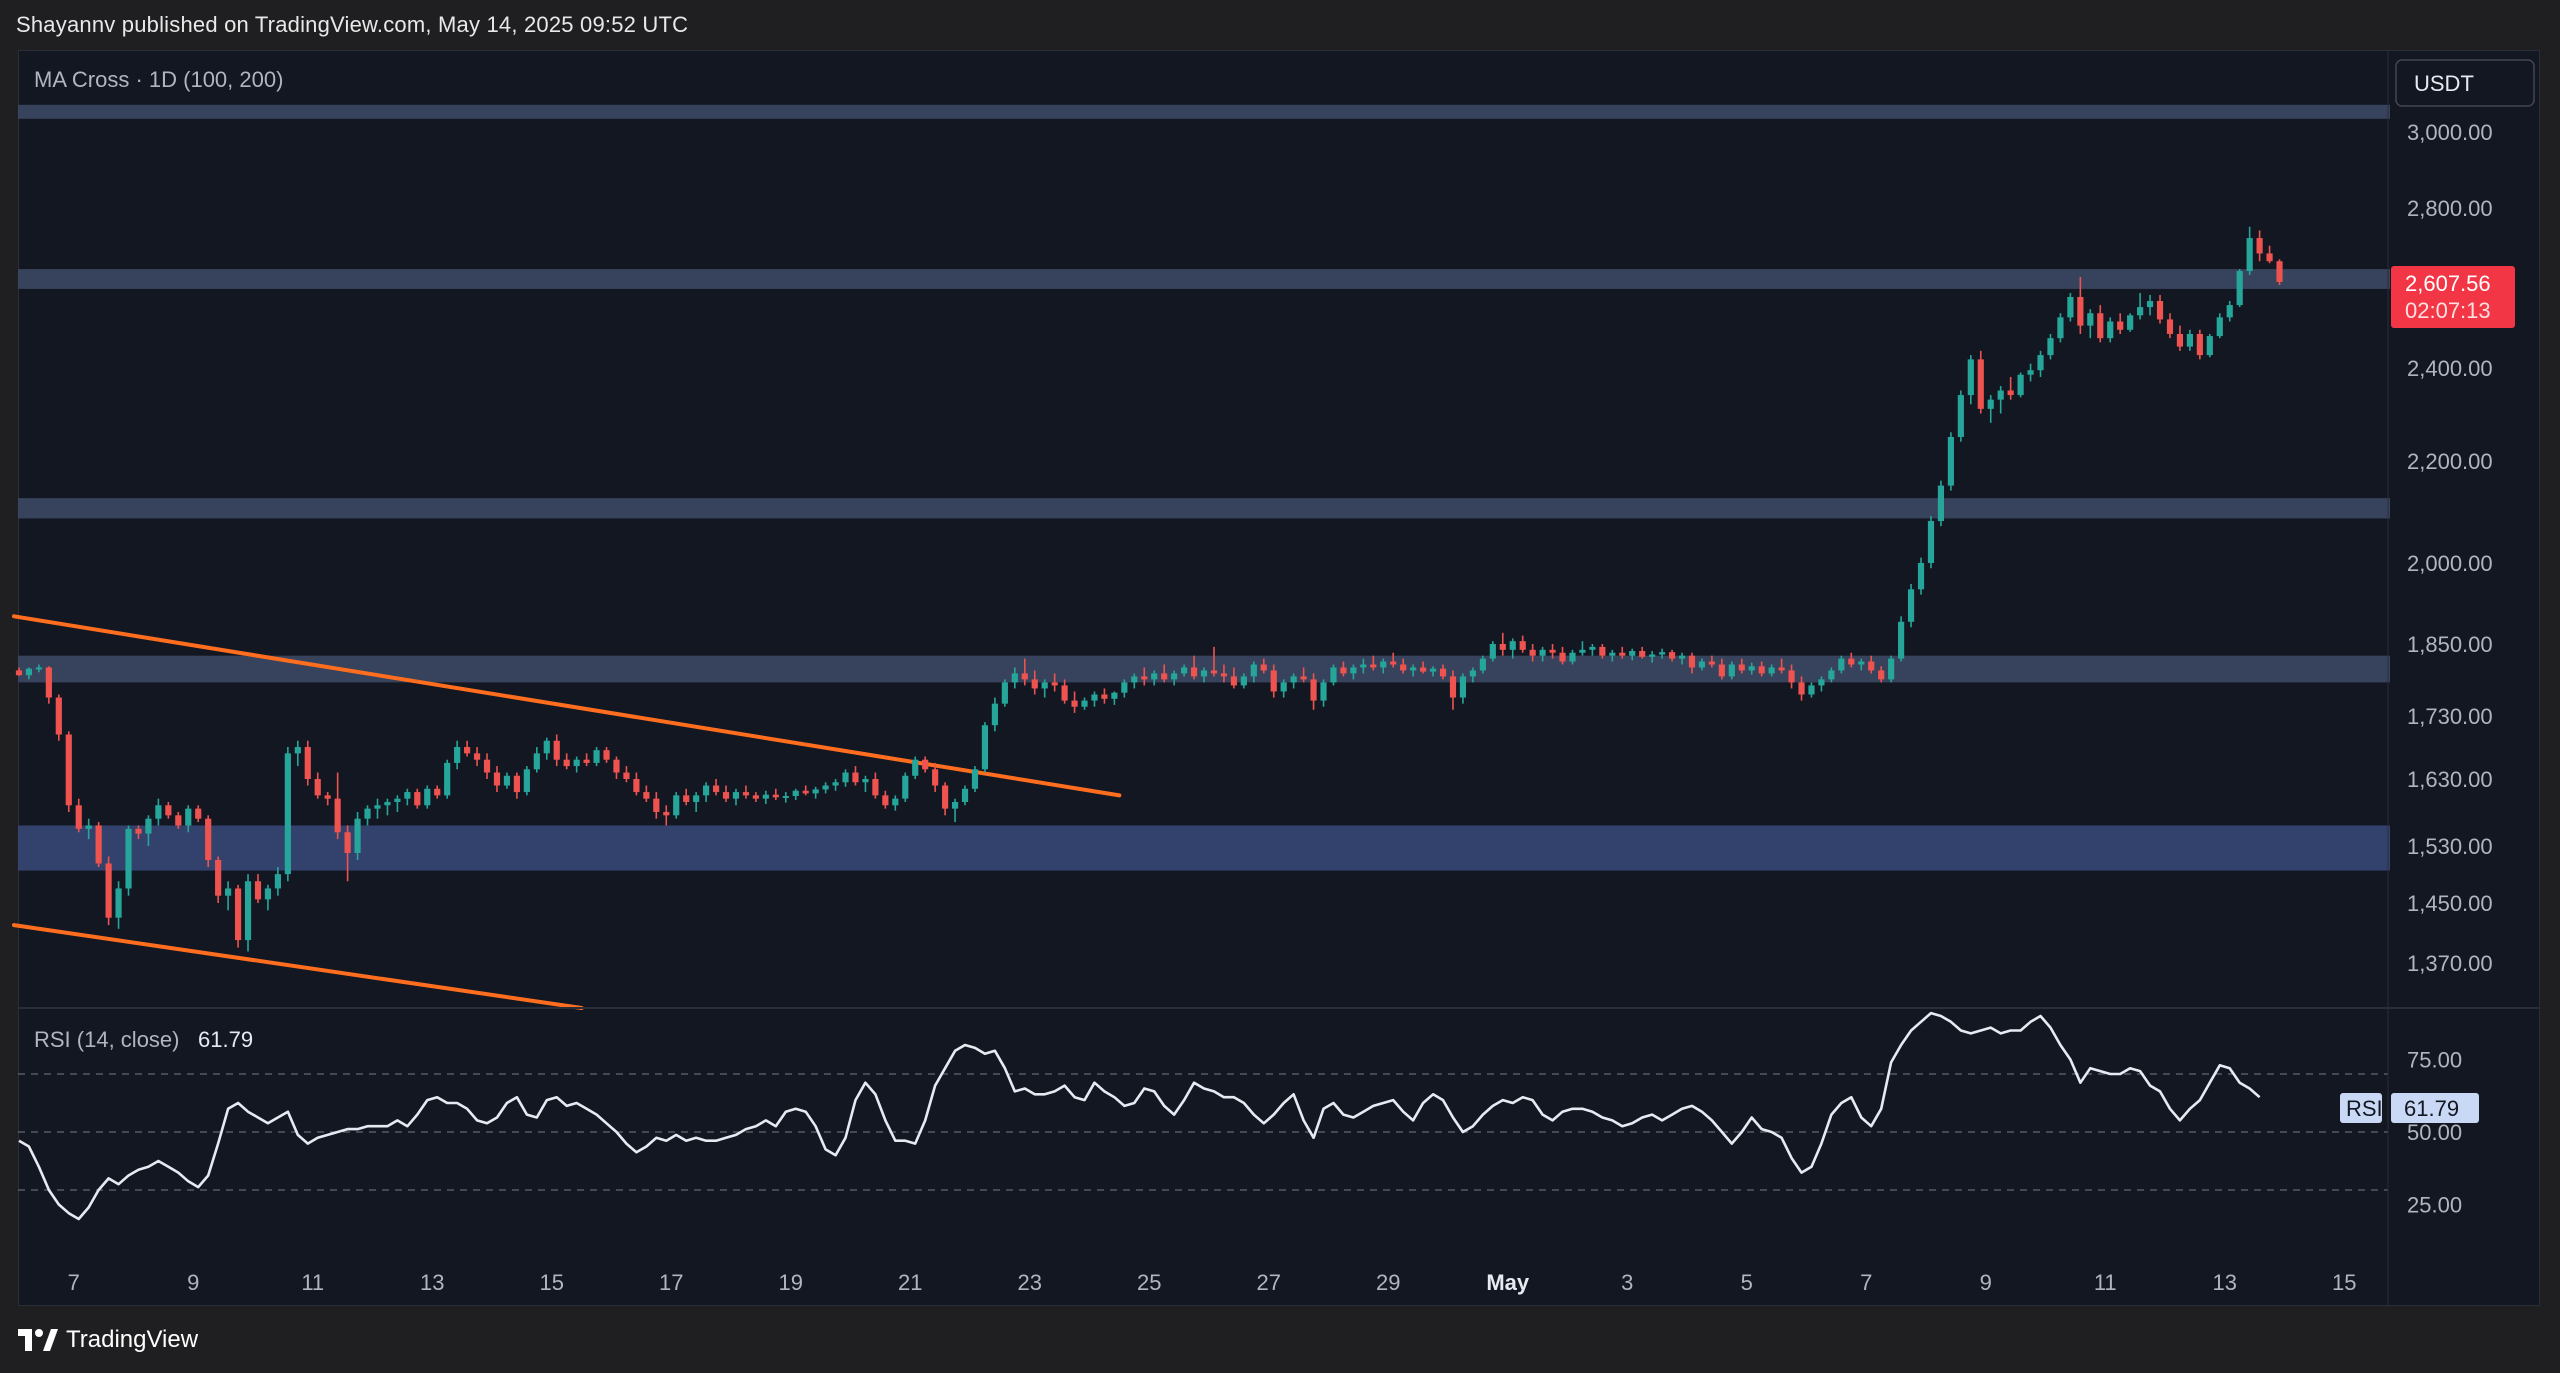  Describe the element at coordinates (2465, 83) in the screenshot. I see `currency-badge: USDT` at that location.